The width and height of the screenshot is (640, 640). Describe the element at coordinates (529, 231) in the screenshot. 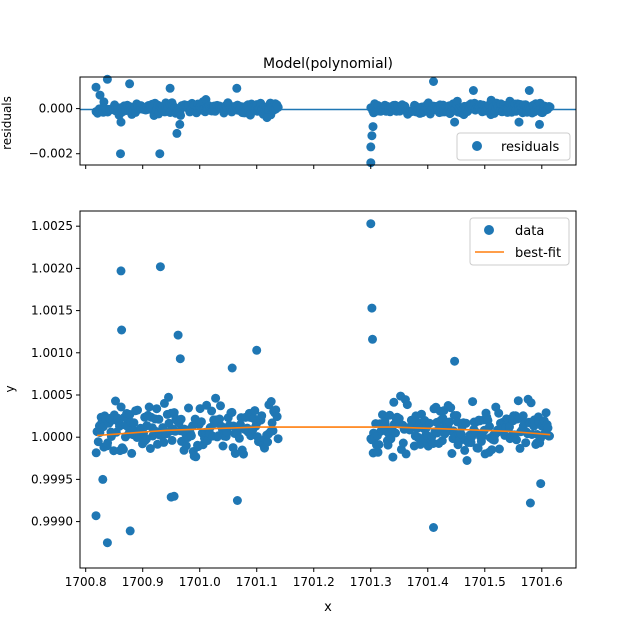

I see `legend-label-data: data` at that location.